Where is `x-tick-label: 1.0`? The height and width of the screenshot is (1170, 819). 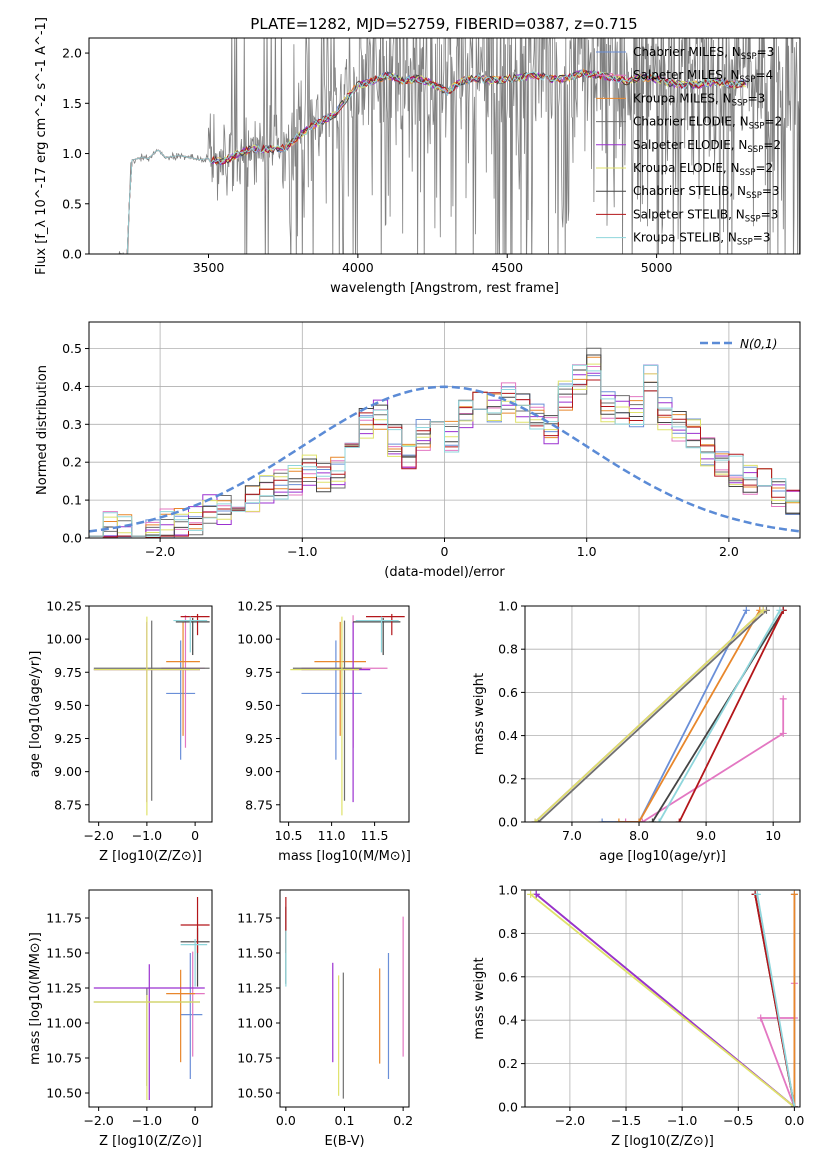 x-tick-label: 1.0 is located at coordinates (587, 551).